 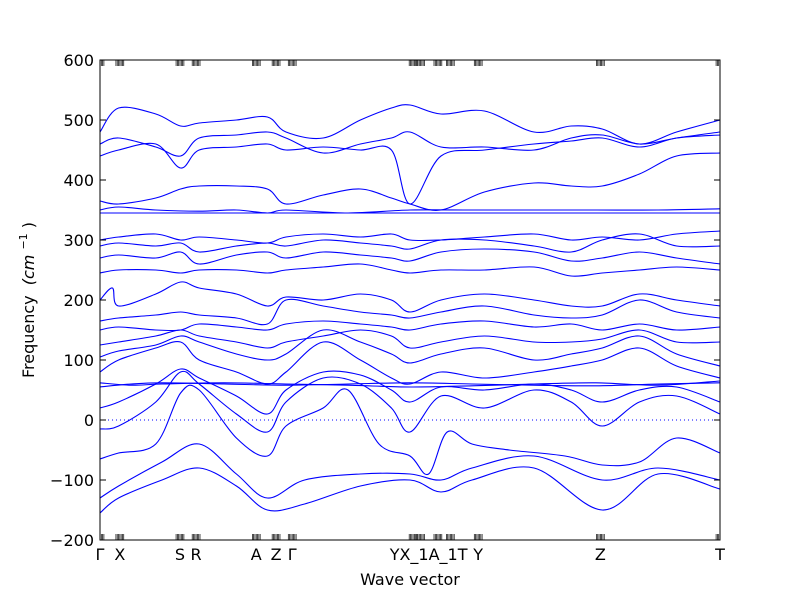 I want to click on y-tick-label: −100, so click(x=72, y=480).